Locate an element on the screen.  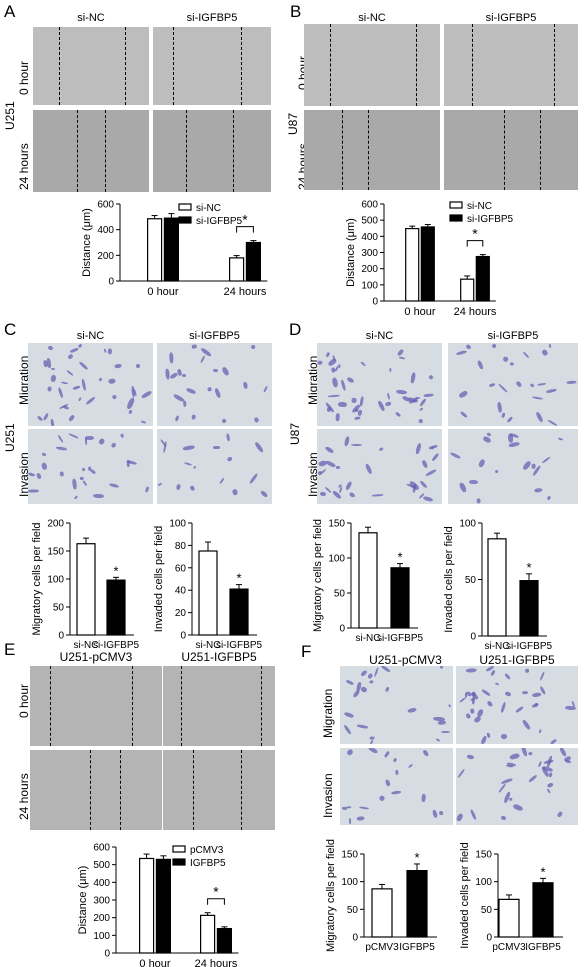
y-tick-label: 300 is located at coordinates (369, 253).